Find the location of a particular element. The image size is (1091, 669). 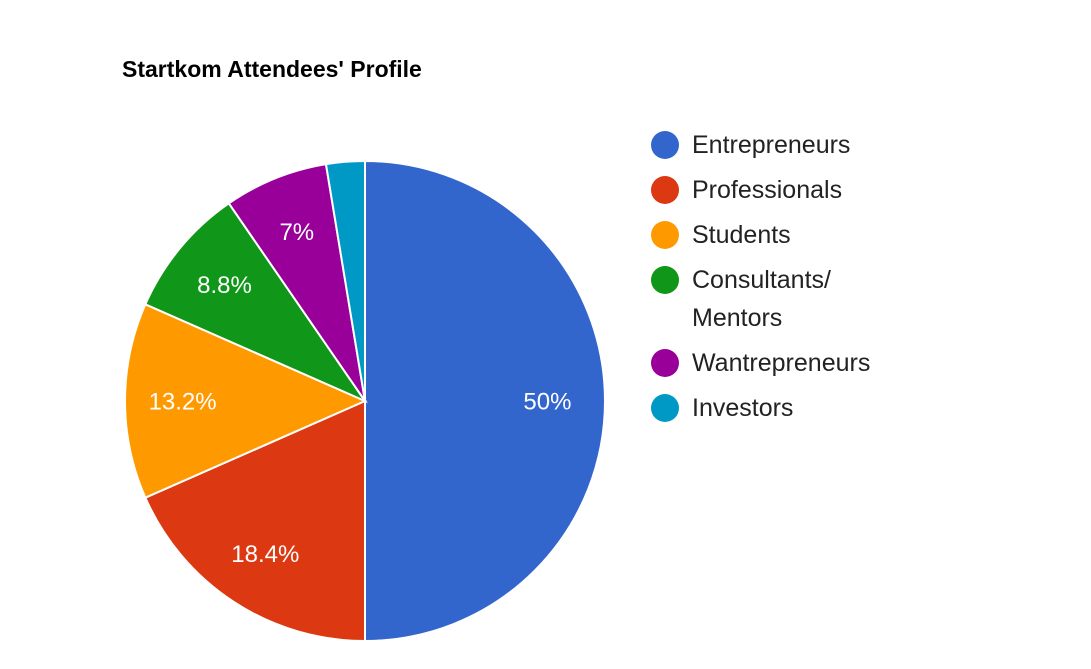

slice-label: 13.2% is located at coordinates (183, 401).